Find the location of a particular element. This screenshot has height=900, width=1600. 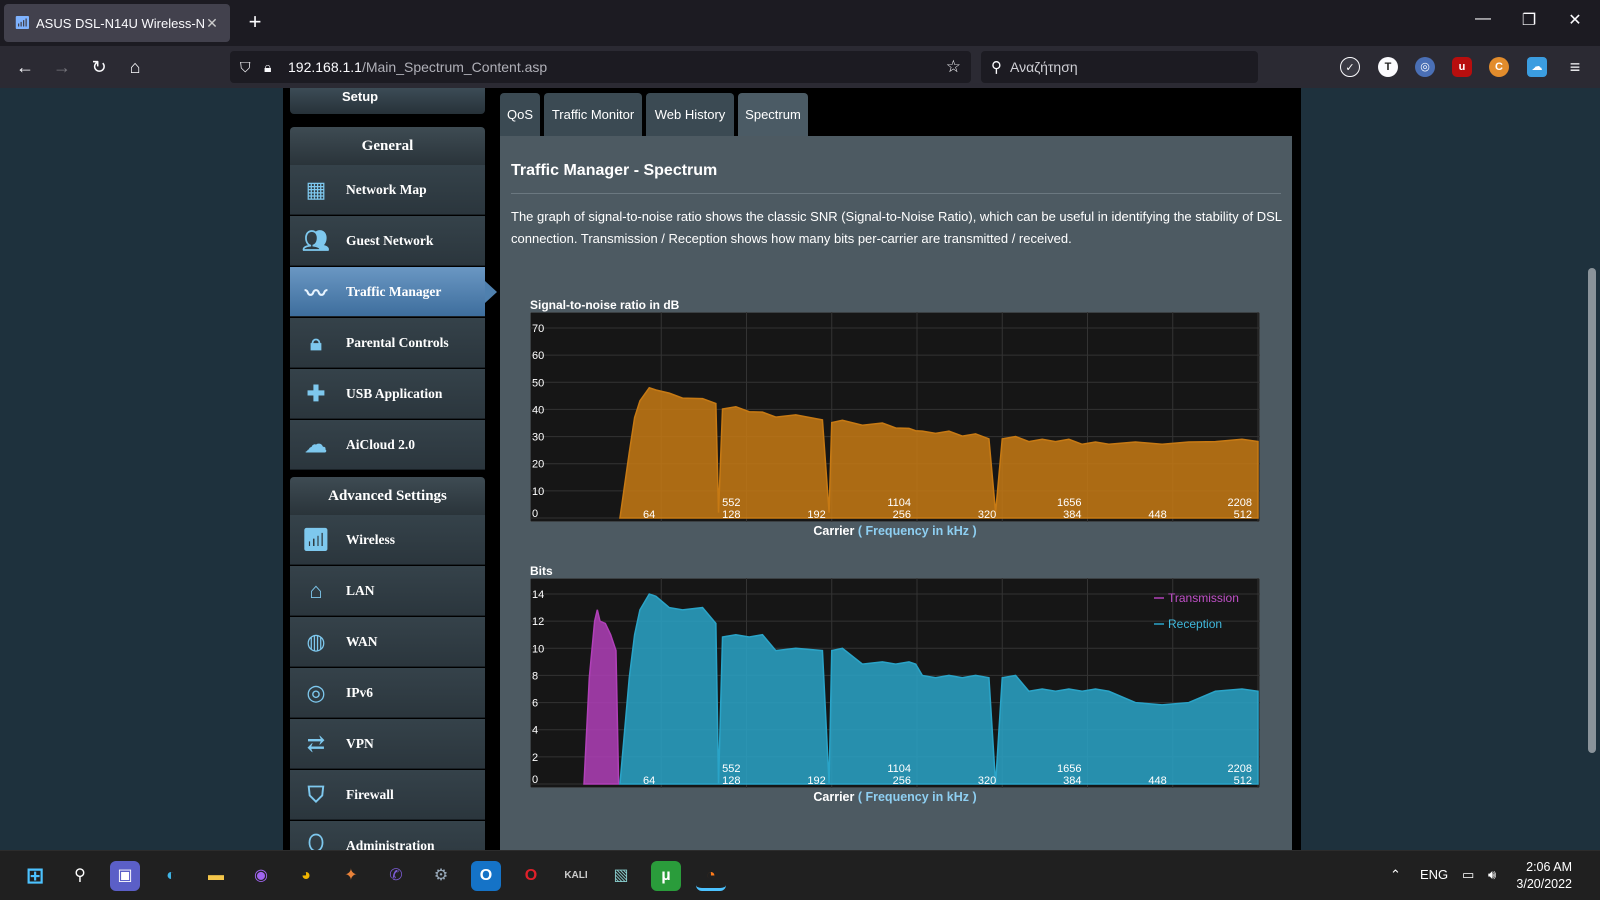

sidebar-item-lan: ⌂ LAN is located at coordinates (387, 591).